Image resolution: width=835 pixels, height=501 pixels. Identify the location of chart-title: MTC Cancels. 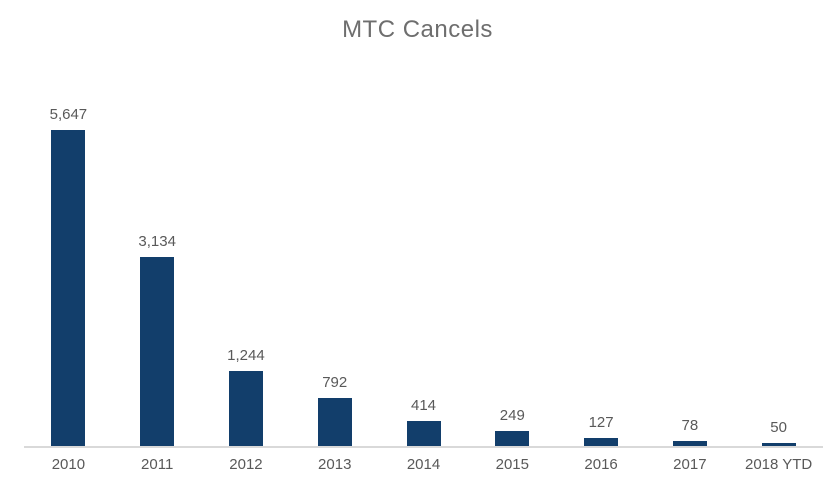
(417, 29).